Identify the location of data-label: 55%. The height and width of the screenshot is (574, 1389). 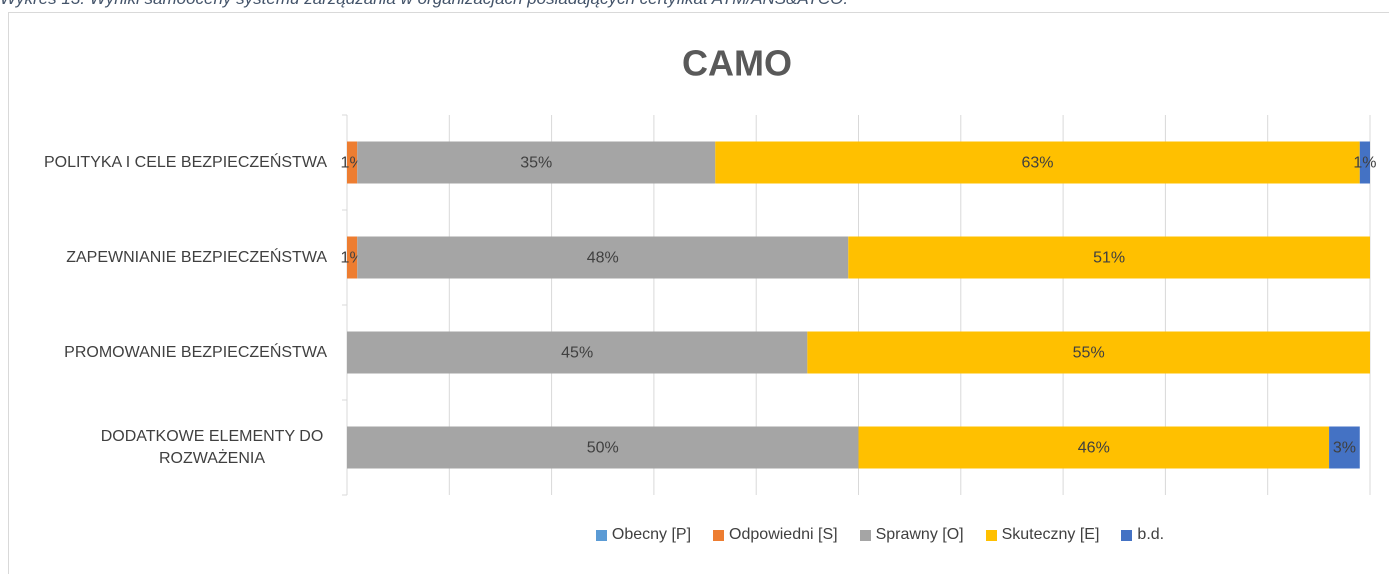
(1089, 353).